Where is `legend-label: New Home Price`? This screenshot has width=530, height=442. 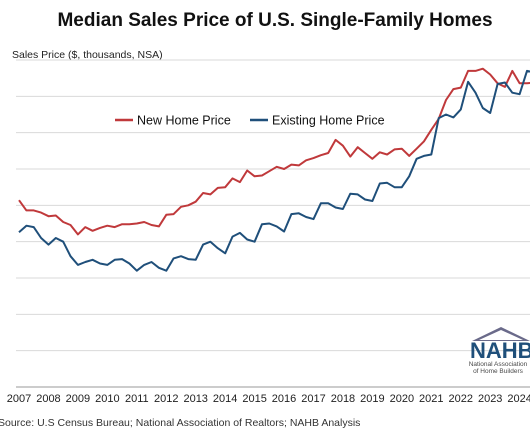
legend-label: New Home Price is located at coordinates (184, 121).